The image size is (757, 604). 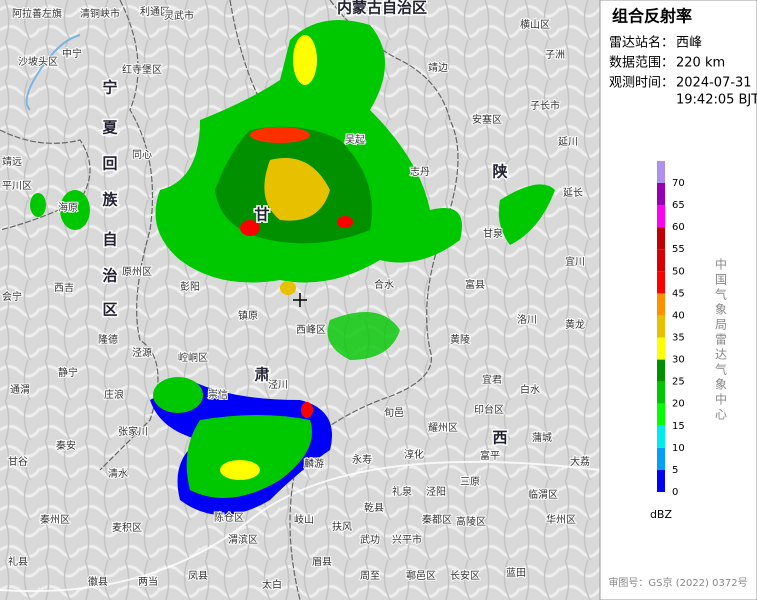 I want to click on place-label: 宜君, so click(x=492, y=379).